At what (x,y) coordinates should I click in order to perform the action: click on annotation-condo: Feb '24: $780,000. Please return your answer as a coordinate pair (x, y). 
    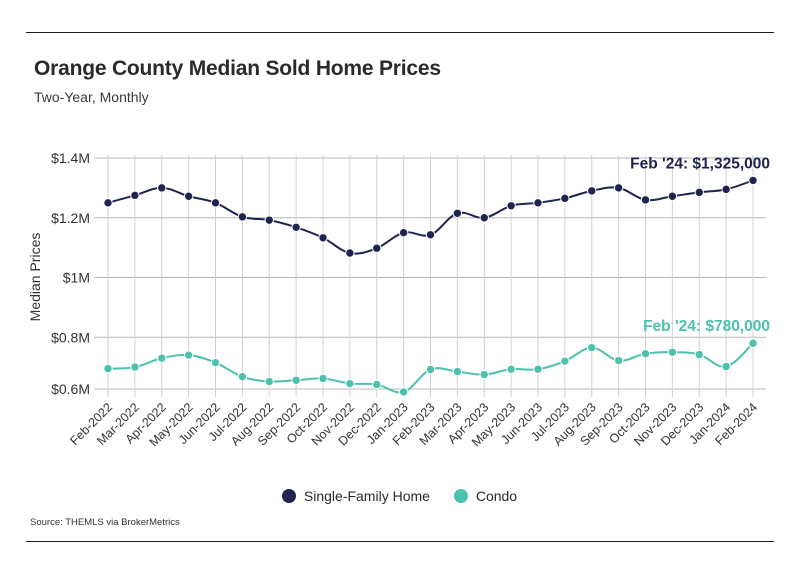
    Looking at the image, I should click on (706, 326).